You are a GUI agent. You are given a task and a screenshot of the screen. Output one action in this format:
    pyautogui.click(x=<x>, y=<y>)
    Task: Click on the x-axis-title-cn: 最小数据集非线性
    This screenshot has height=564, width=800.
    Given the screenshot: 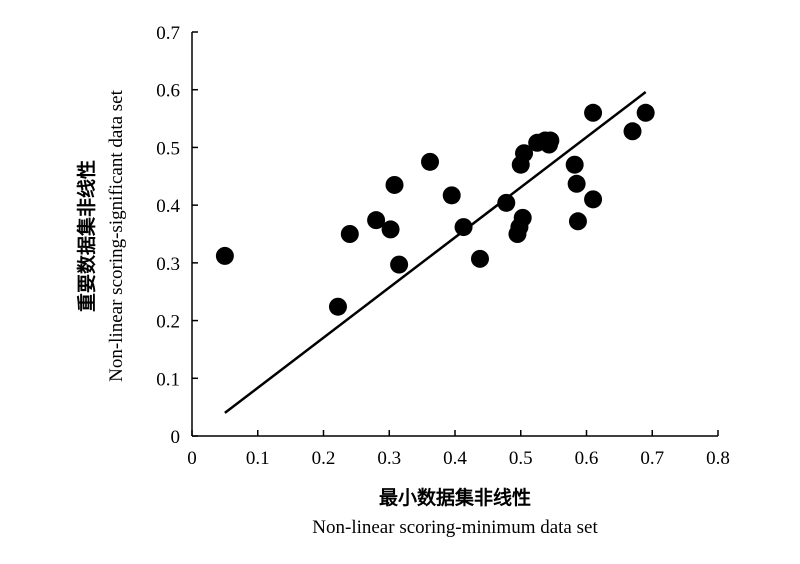 What is the action you would take?
    pyautogui.click(x=455, y=497)
    